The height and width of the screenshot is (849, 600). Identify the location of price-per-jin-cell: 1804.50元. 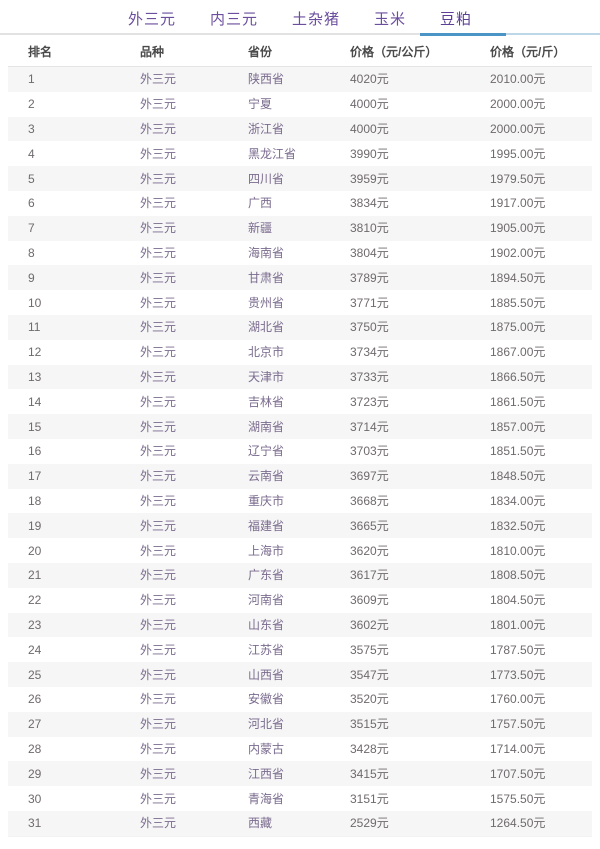
(518, 600).